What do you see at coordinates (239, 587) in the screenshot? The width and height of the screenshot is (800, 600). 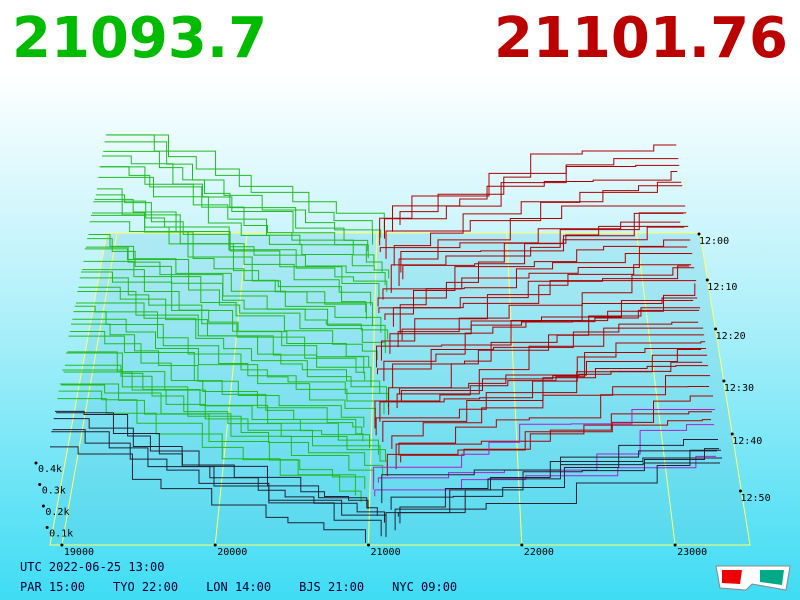 I see `zone-time: LON 14:00` at bounding box center [239, 587].